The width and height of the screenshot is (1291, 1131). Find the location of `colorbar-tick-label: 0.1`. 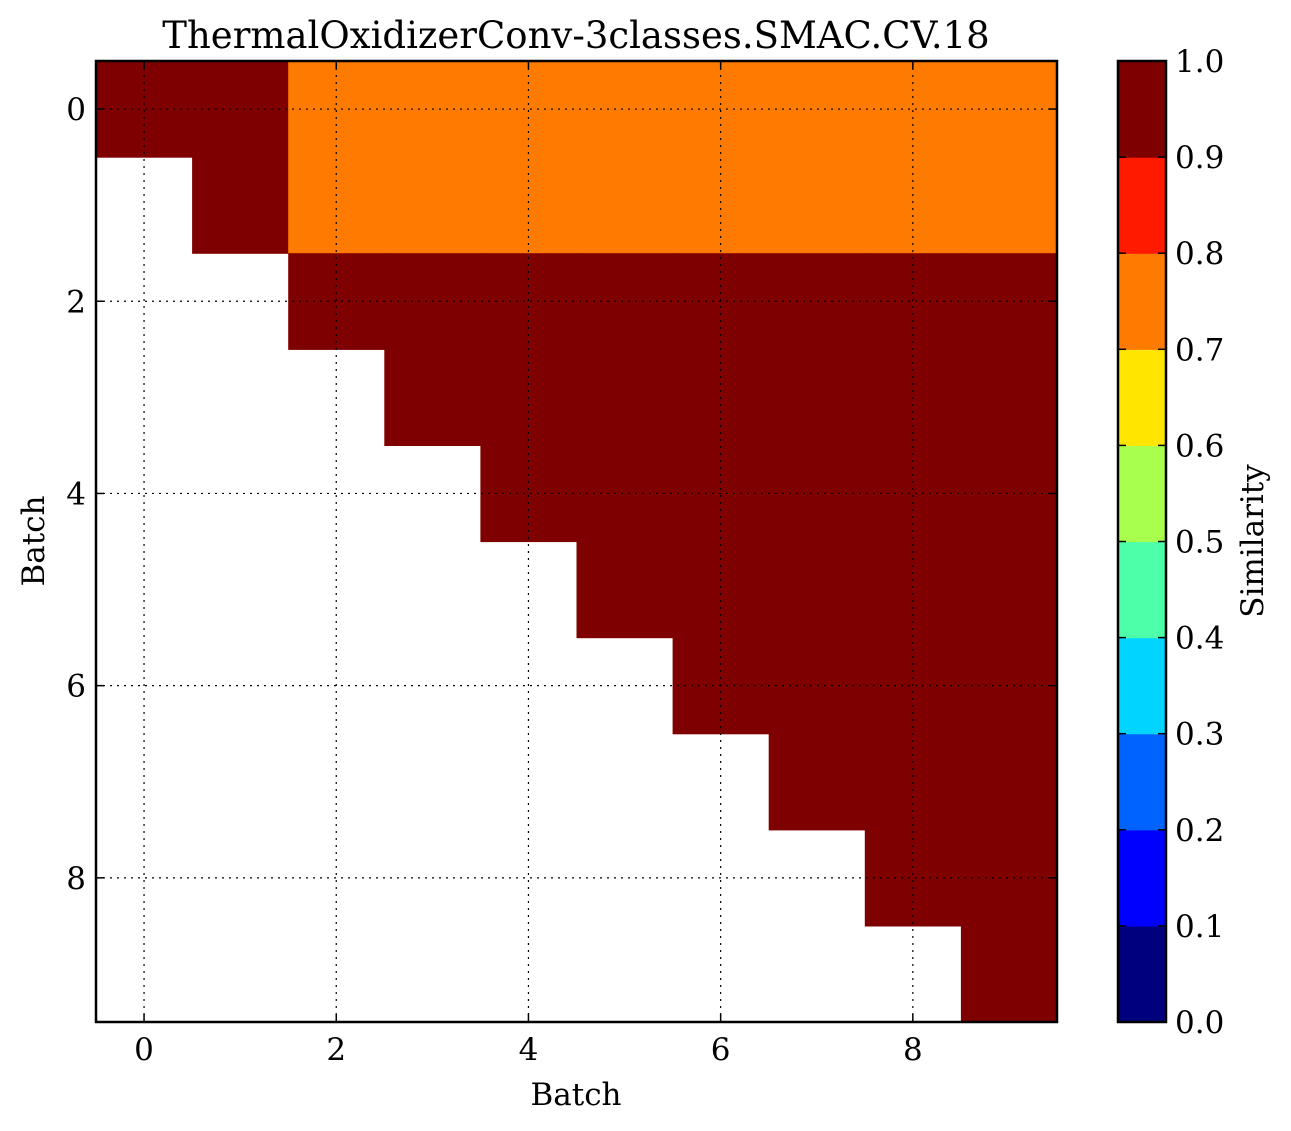

colorbar-tick-label: 0.1 is located at coordinates (1199, 927).